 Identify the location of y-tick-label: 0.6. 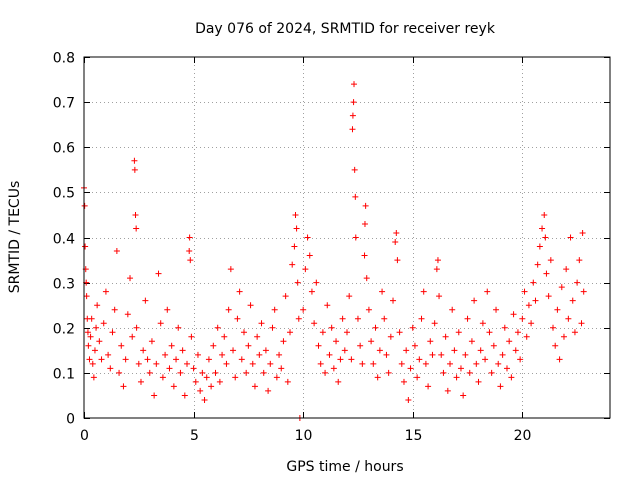
(64, 149).